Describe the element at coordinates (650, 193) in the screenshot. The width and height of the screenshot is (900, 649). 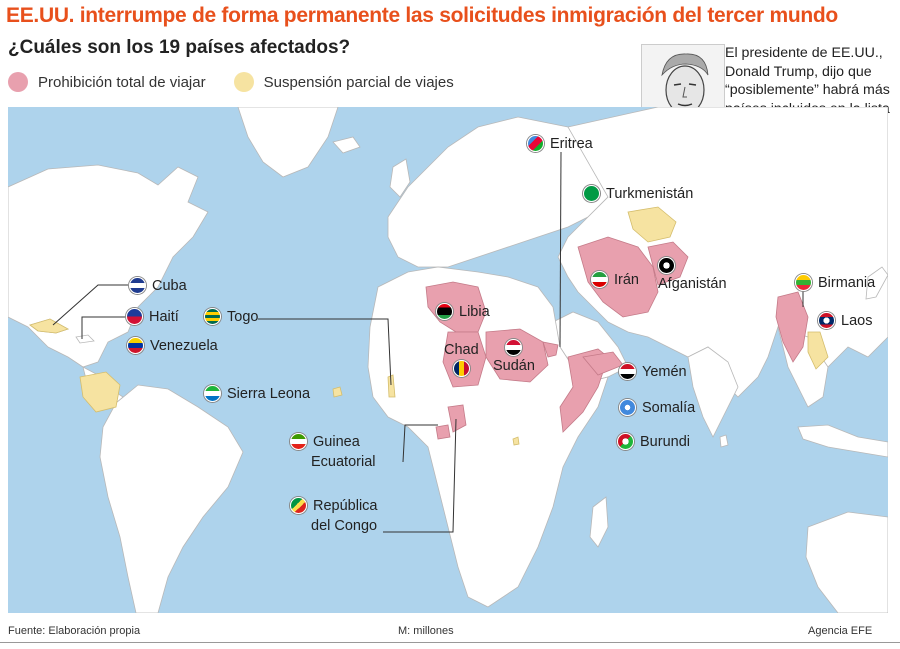
I see `label-turkmenistan-text: Turkmenistán` at that location.